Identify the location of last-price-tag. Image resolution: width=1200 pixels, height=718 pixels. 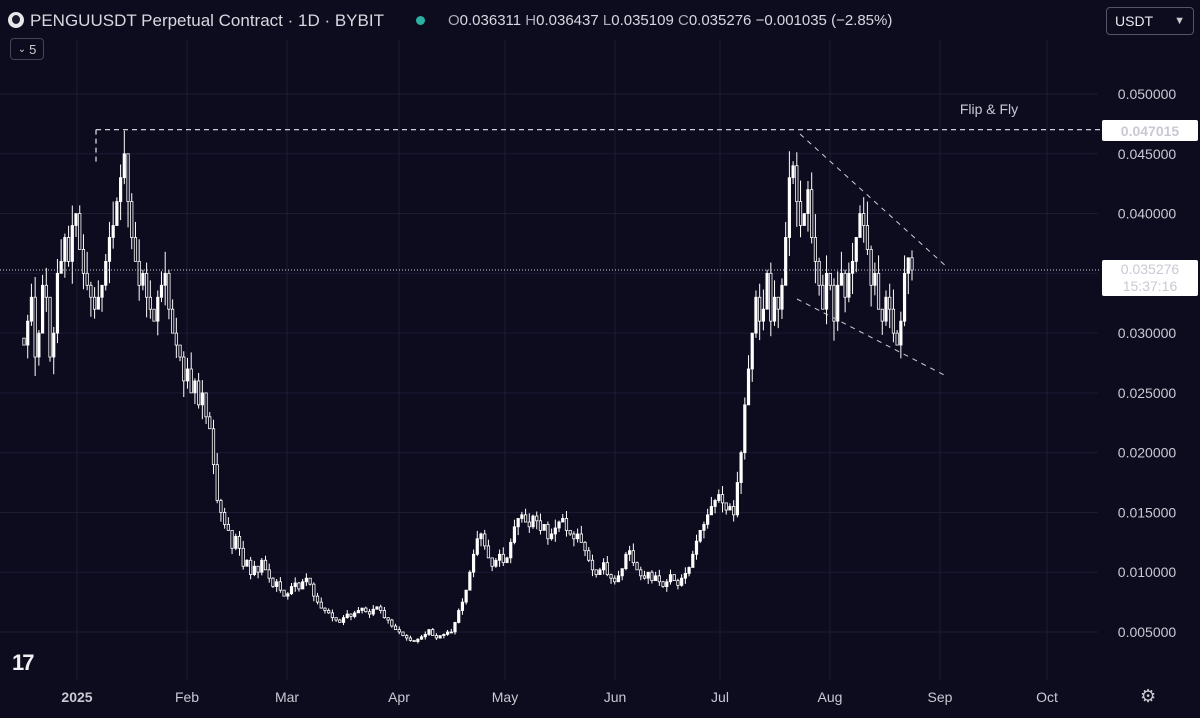
(1150, 278).